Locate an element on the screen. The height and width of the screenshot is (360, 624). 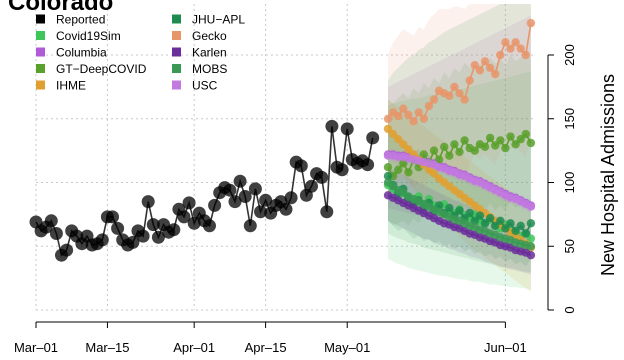
x-tick-label: Jun–01 is located at coordinates (505, 347).